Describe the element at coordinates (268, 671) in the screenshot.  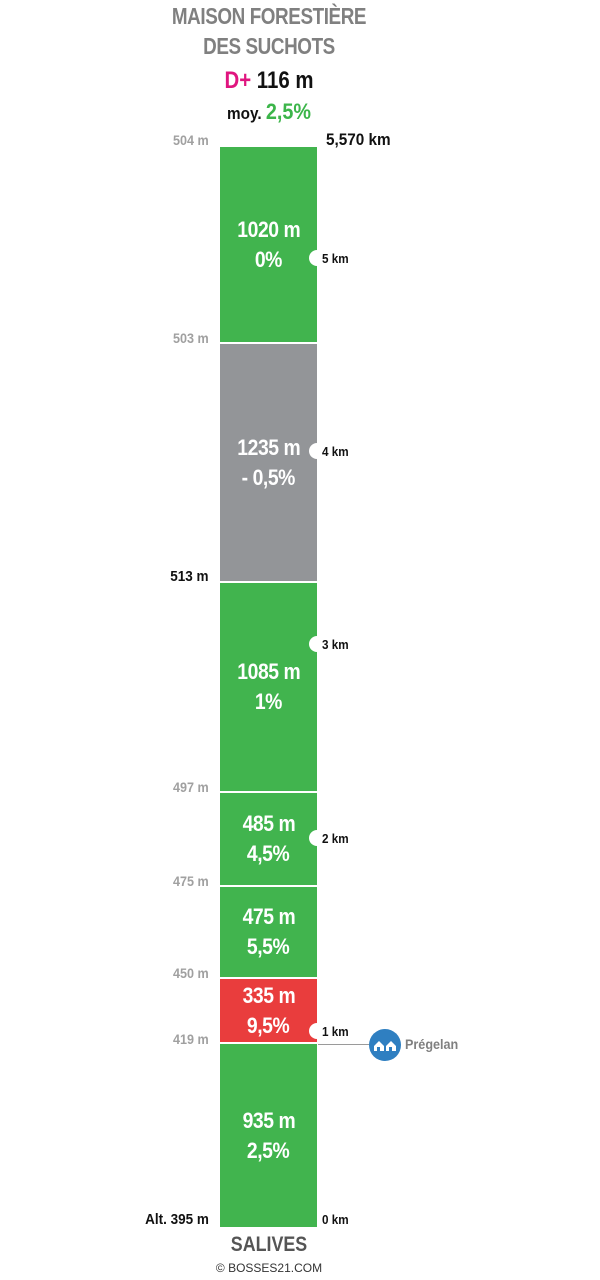
I see `segment-length: 1085 m` at that location.